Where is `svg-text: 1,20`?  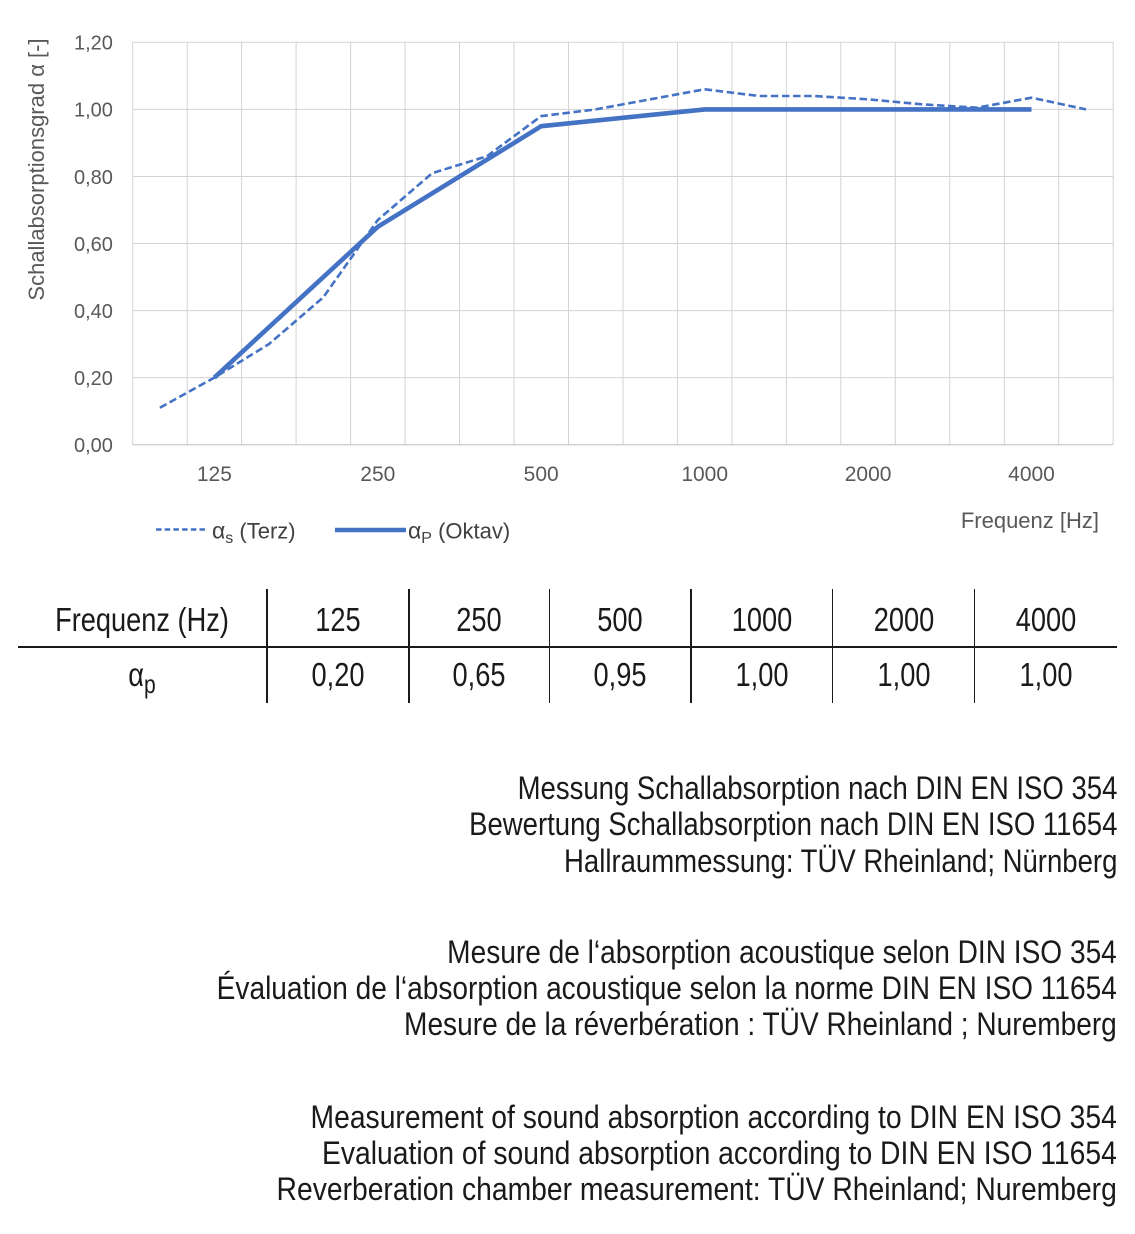
svg-text: 1,20 is located at coordinates (93, 44).